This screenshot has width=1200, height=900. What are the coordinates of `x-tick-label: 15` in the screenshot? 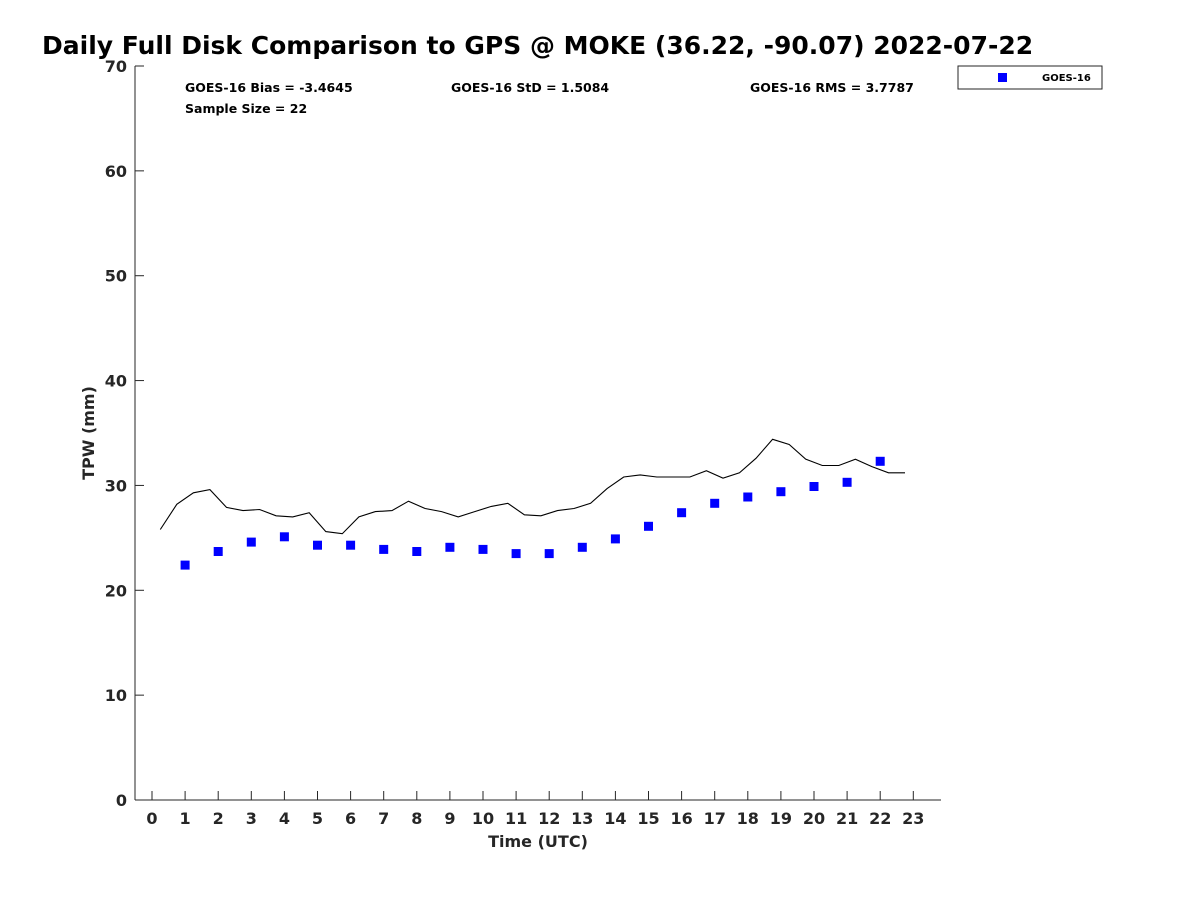 It's located at (648, 818).